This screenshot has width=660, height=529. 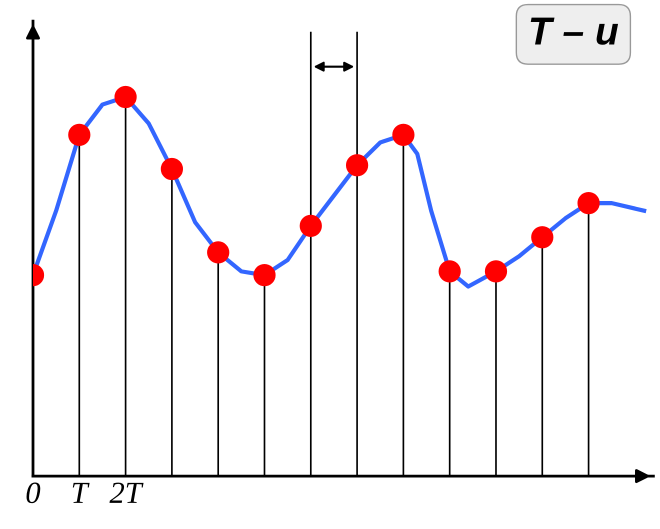 What do you see at coordinates (33, 493) in the screenshot?
I see `x-tick-label: 0` at bounding box center [33, 493].